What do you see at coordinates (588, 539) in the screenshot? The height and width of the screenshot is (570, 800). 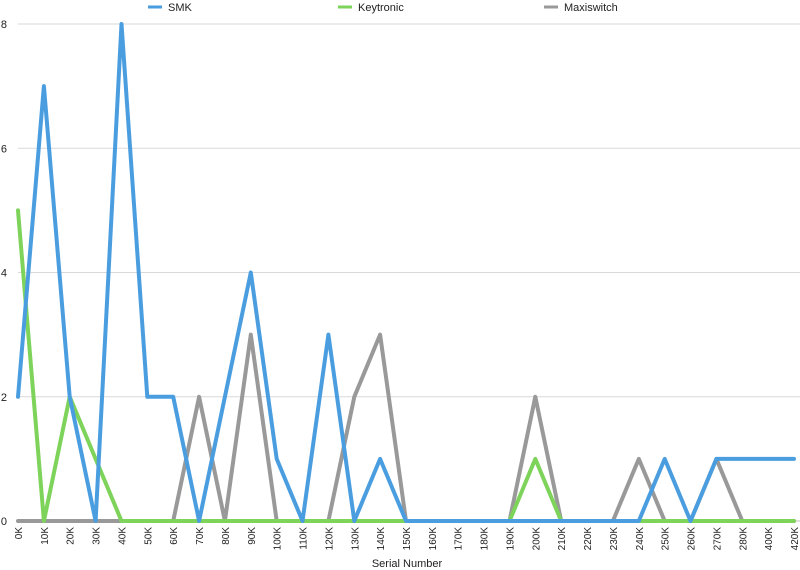 I see `x-tick-label: 220K` at bounding box center [588, 539].